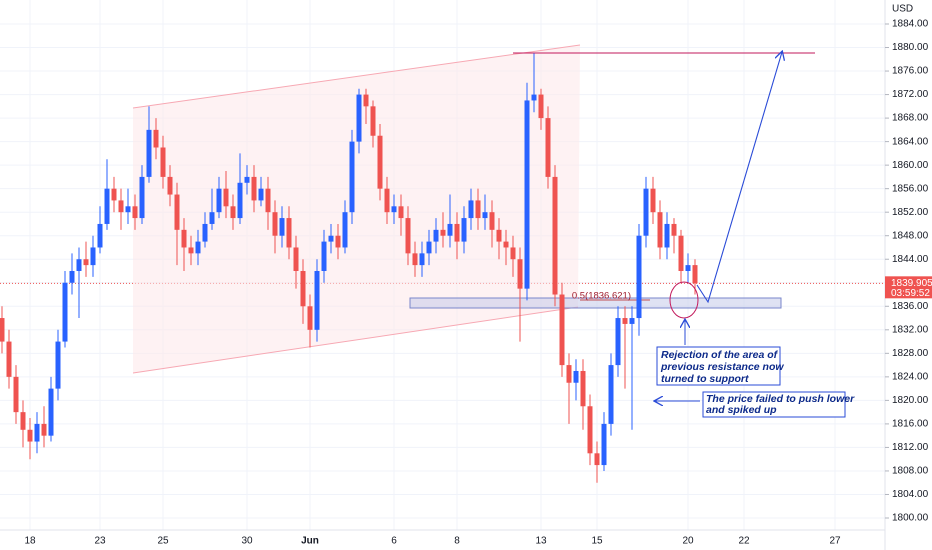 The width and height of the screenshot is (932, 550). I want to click on y-tick-label: 1836.00, so click(910, 306).